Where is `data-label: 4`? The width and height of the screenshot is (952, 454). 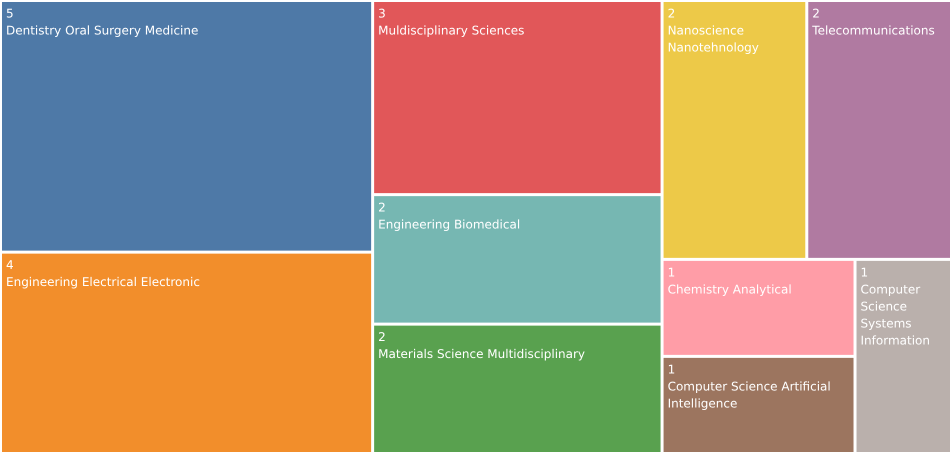
data-label: 4 is located at coordinates (10, 265).